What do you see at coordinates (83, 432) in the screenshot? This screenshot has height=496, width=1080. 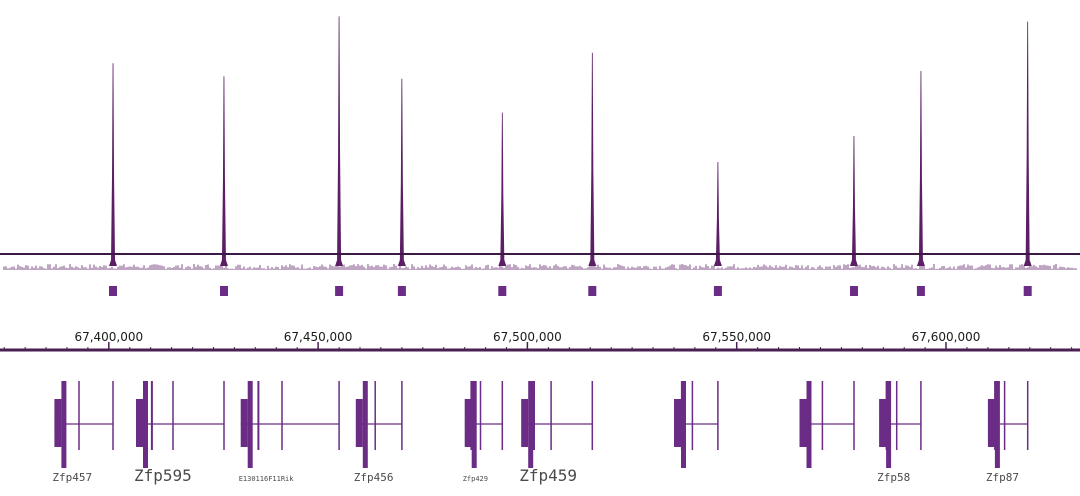 I see `gene-model-1: Zfp457` at bounding box center [83, 432].